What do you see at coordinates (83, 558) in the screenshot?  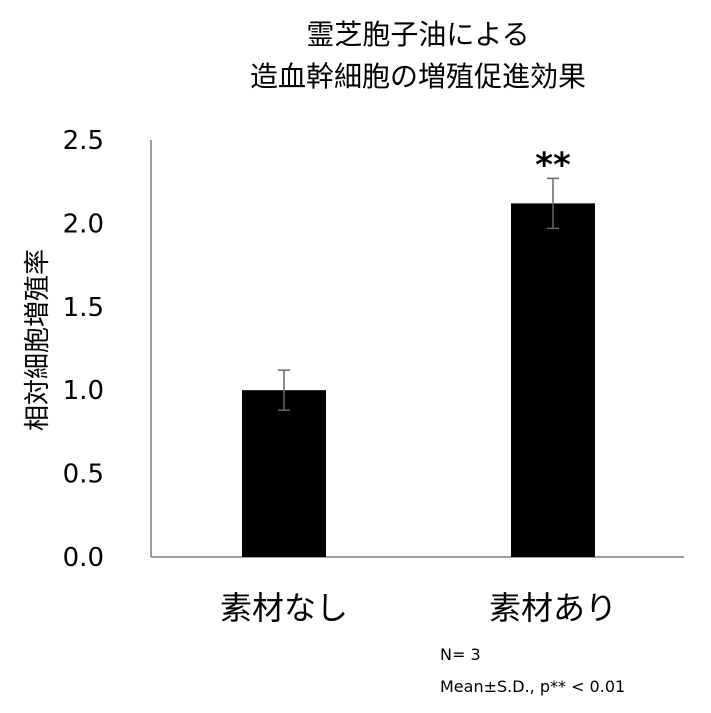 I see `y-tick-label: 0.0` at bounding box center [83, 558].